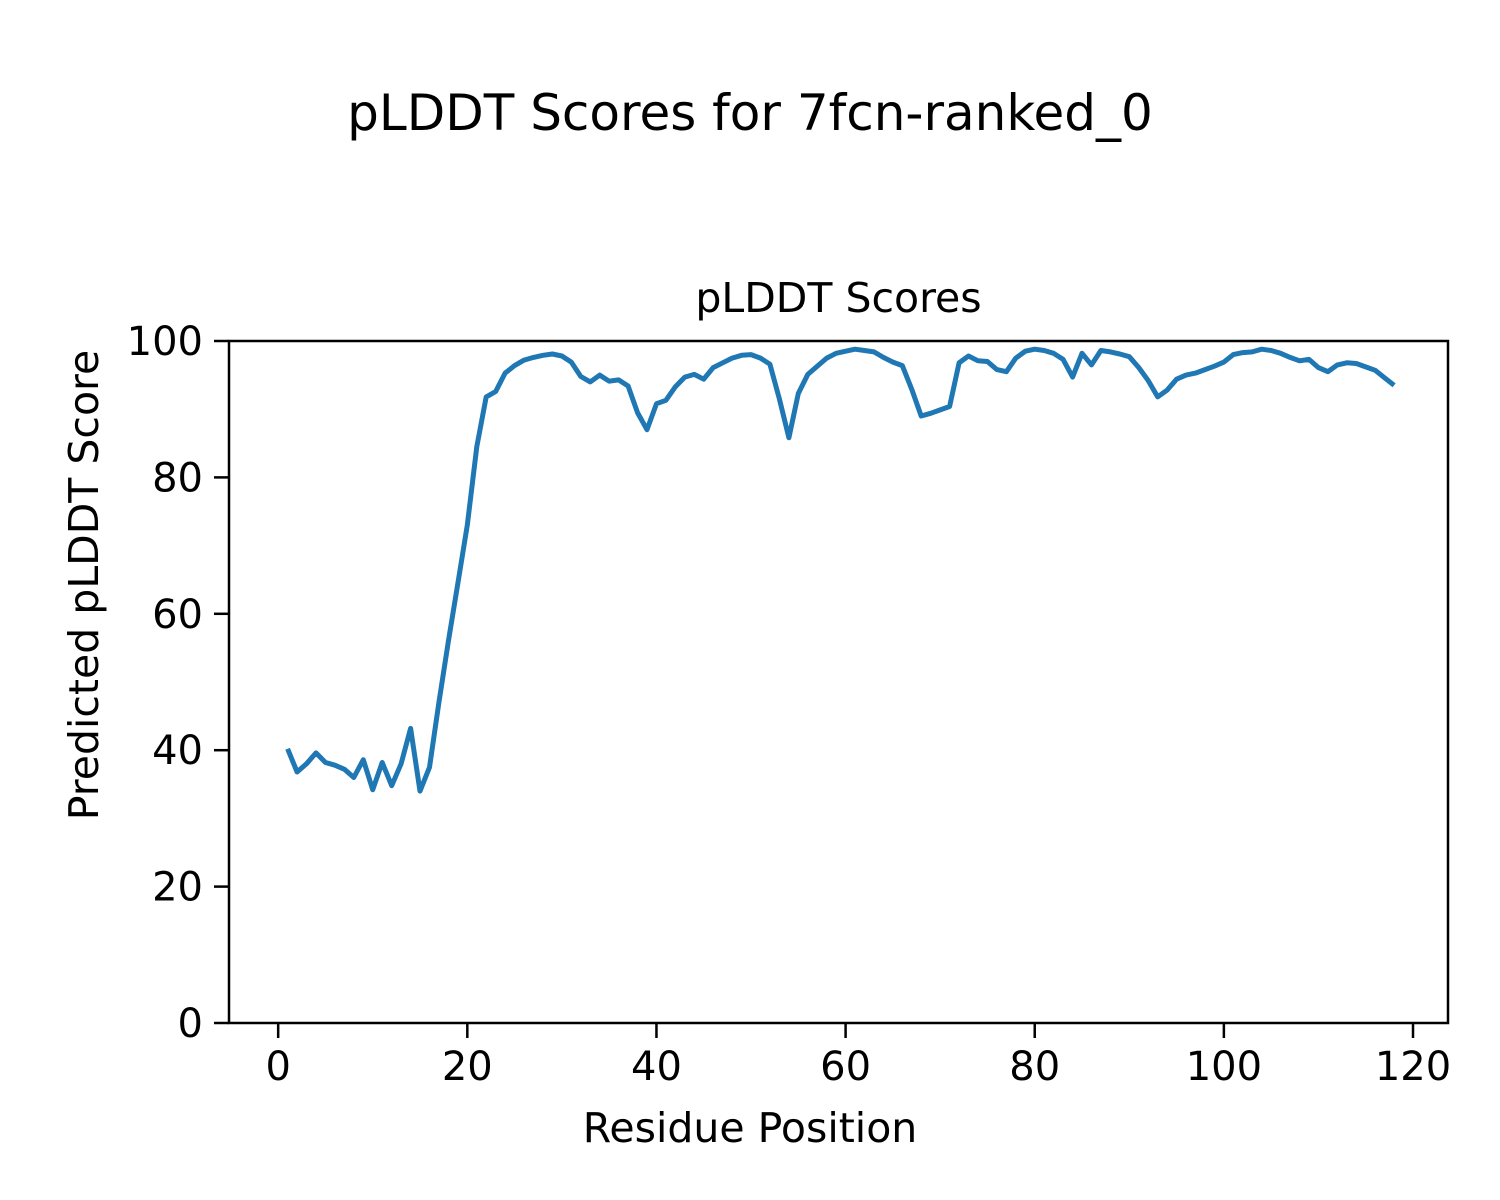 Image resolution: width=1500 pixels, height=1200 pixels. I want to click on x-tick-label: 0, so click(277, 1067).